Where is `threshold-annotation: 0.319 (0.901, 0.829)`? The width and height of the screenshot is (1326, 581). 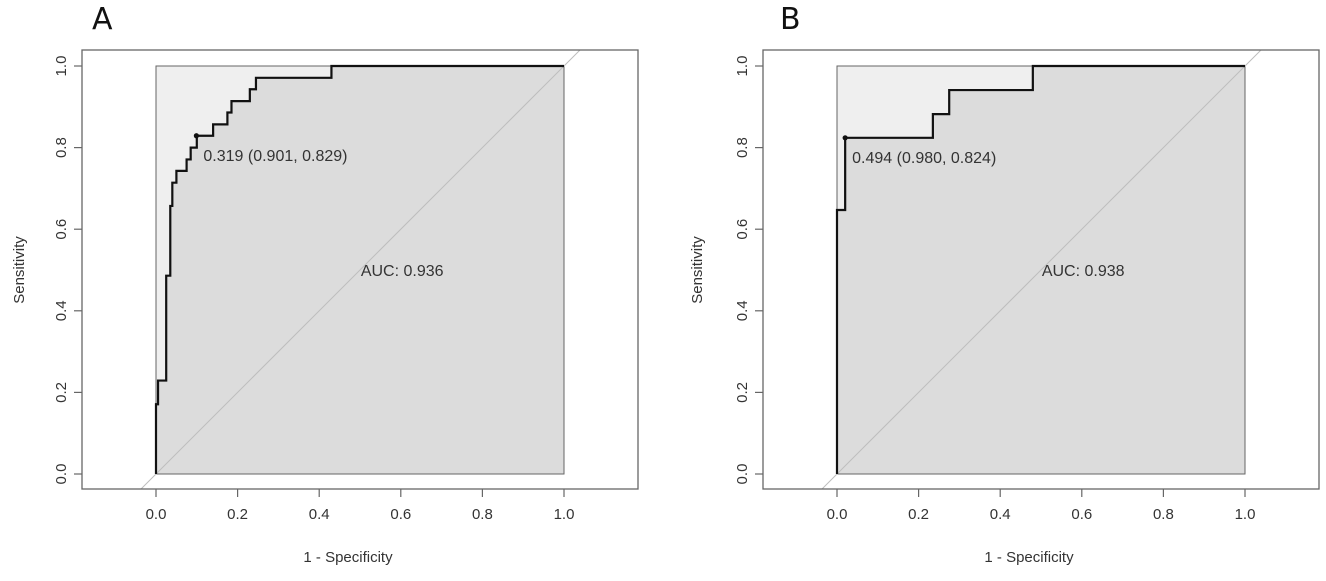 threshold-annotation: 0.319 (0.901, 0.829) is located at coordinates (275, 156).